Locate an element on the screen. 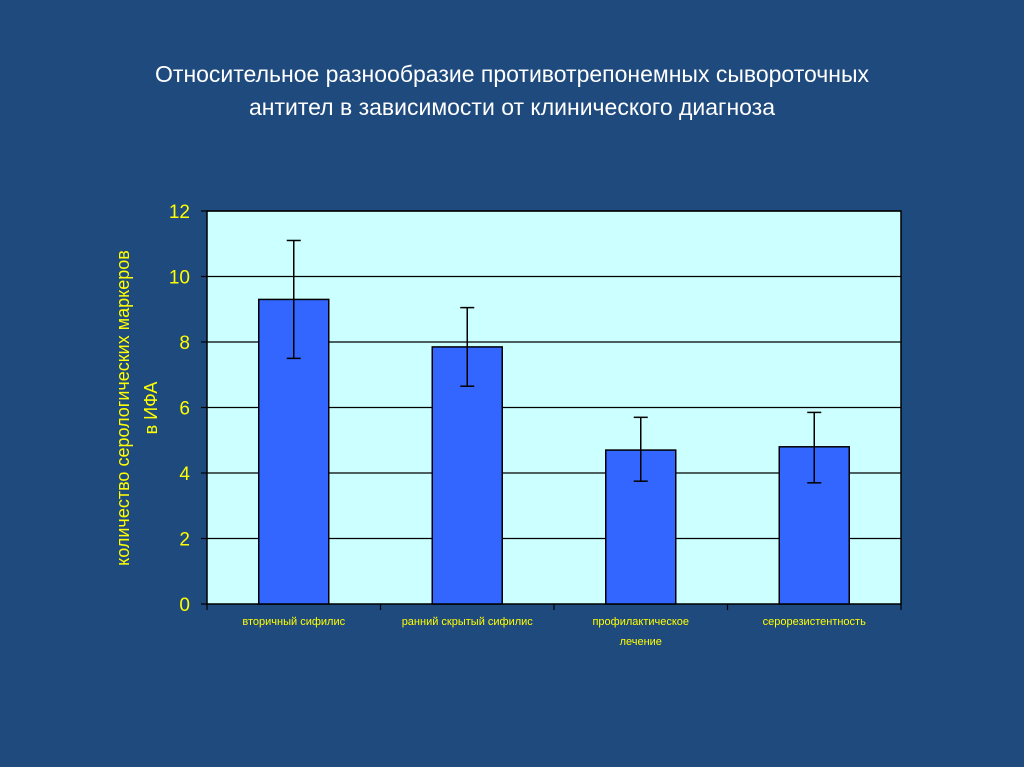 This screenshot has height=767, width=1024. x-tick-label: вторичный сифилис is located at coordinates (293, 622).